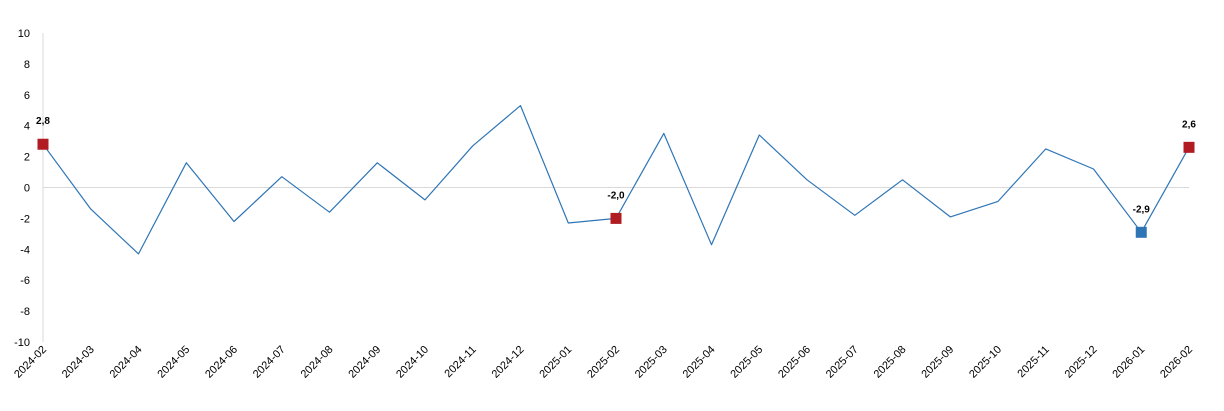 The width and height of the screenshot is (1224, 411). Describe the element at coordinates (27, 127) in the screenshot. I see `y-tick-label: 4` at that location.